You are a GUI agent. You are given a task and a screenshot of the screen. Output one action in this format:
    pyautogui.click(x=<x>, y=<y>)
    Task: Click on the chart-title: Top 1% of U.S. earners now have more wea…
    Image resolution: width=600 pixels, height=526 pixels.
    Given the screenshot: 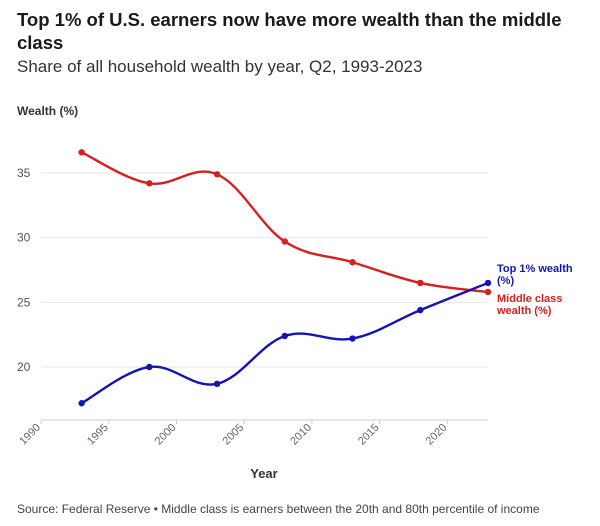 What is the action you would take?
    pyautogui.click(x=289, y=31)
    